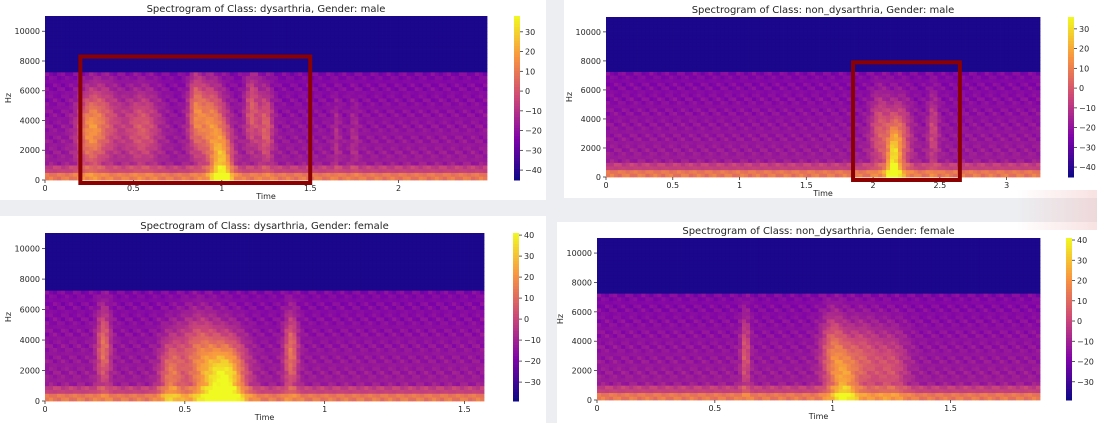 This screenshot has height=423, width=1097. I want to click on x-tick-label: 2.5, so click(939, 185).